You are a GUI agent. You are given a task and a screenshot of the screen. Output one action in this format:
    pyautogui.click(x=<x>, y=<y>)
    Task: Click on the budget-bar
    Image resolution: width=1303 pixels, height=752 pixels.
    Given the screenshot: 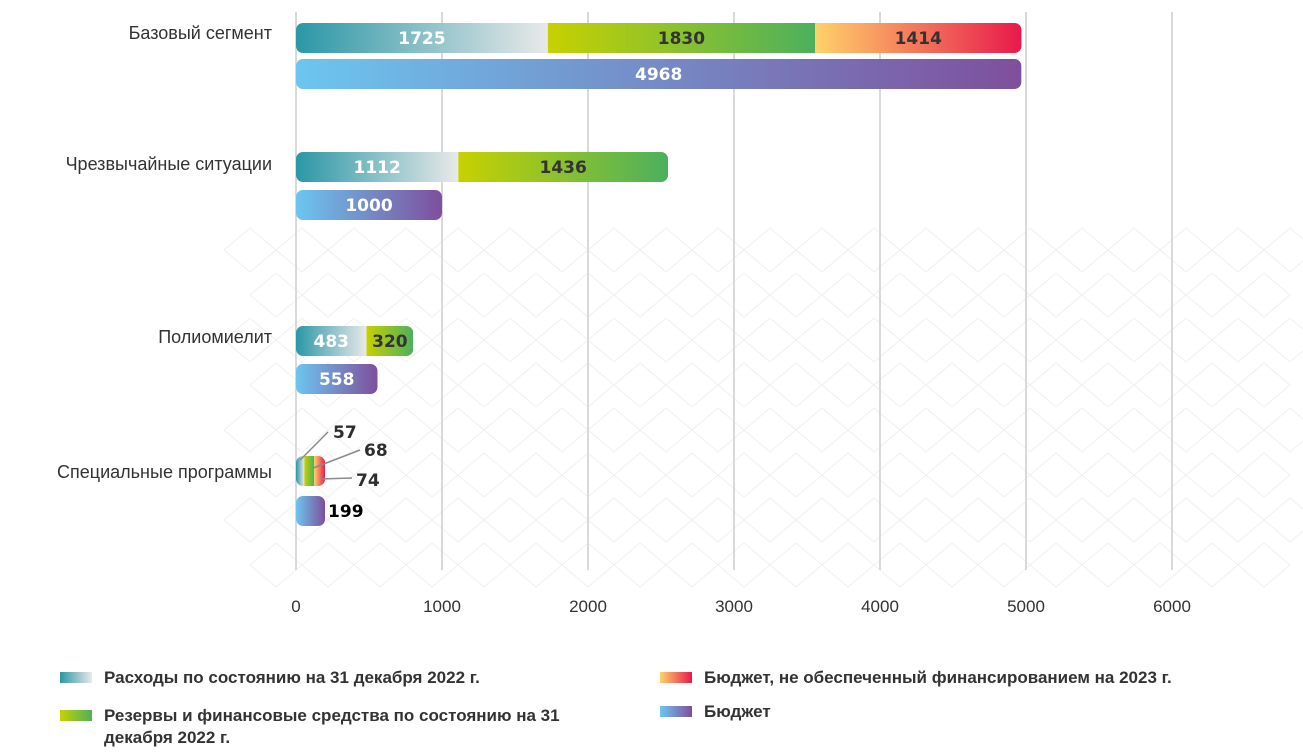 What is the action you would take?
    pyautogui.click(x=659, y=74)
    